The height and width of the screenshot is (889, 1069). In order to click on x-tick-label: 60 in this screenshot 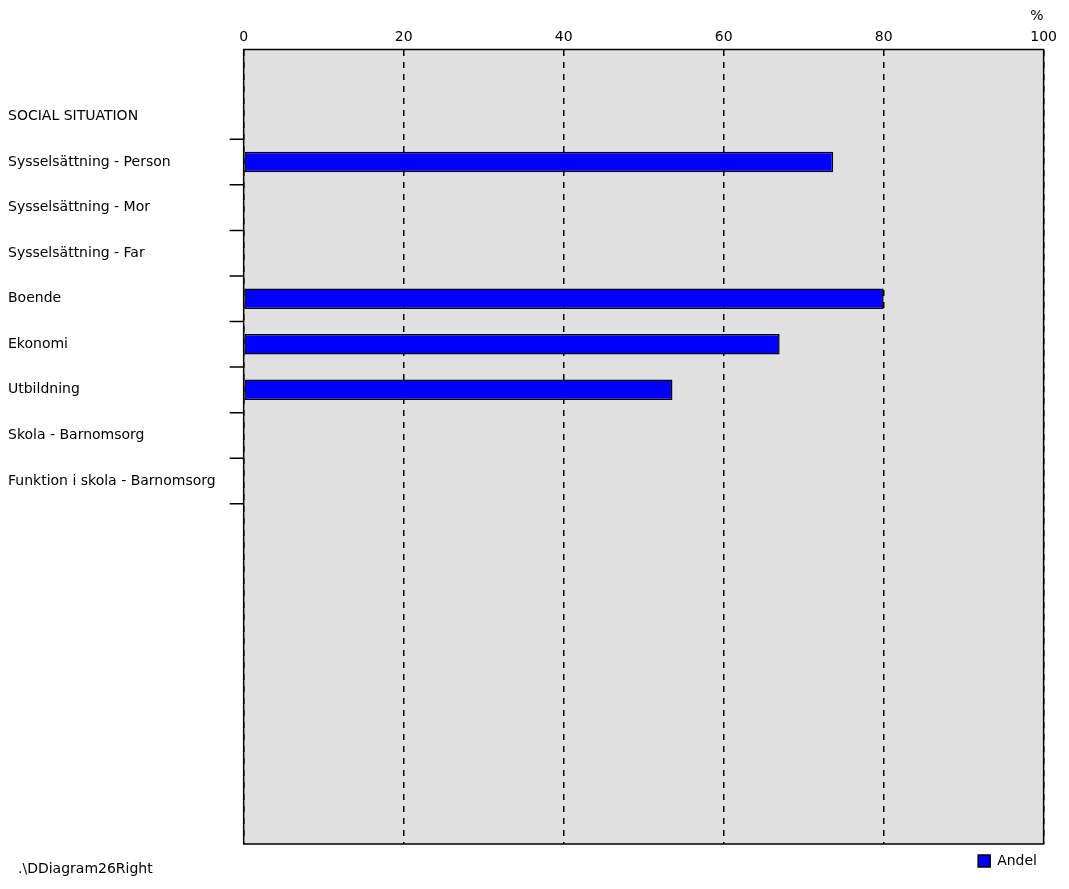, I will do `click(723, 35)`.